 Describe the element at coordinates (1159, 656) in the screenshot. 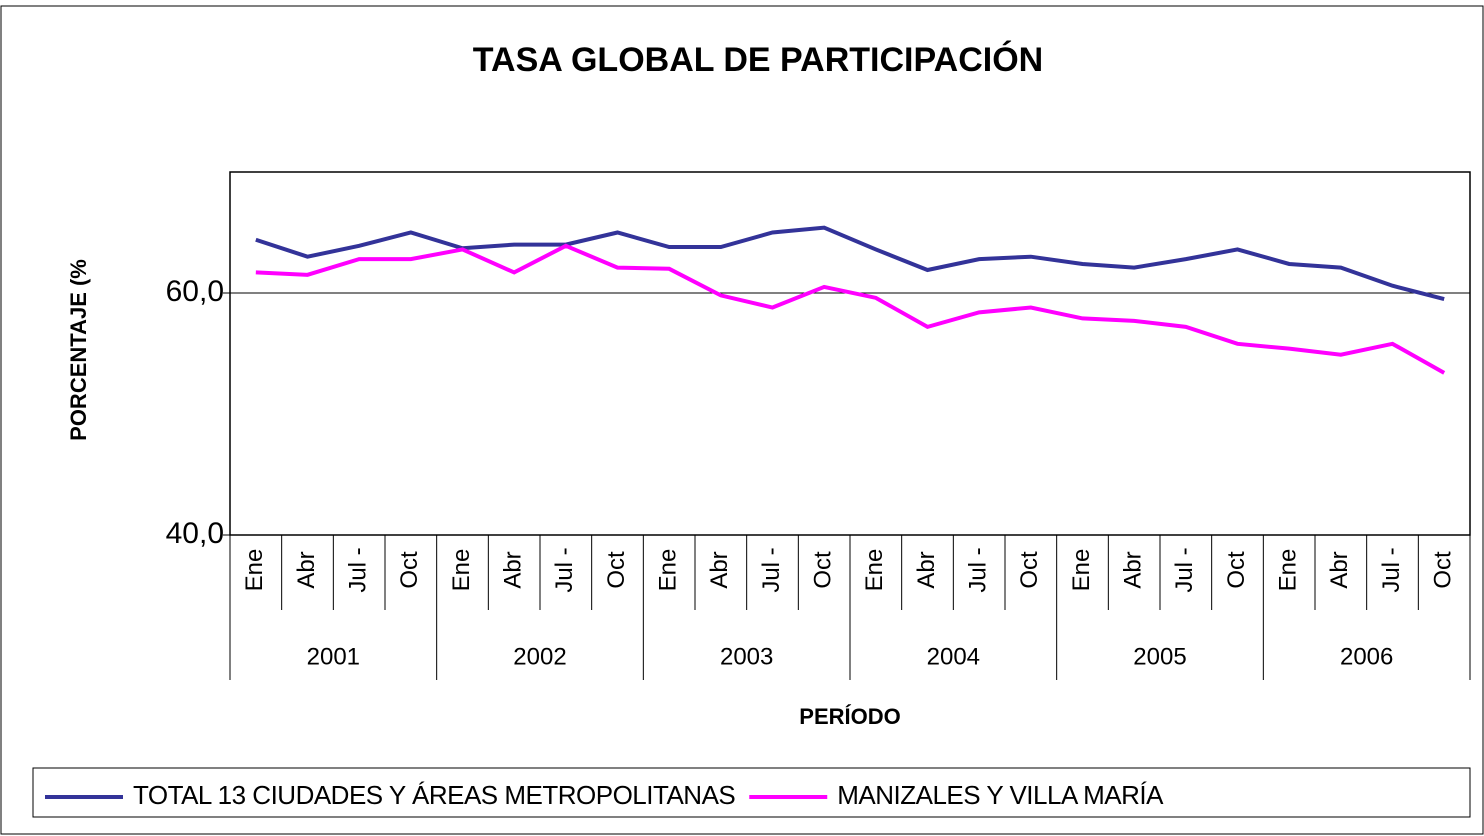

I see `group-label: 2005` at that location.